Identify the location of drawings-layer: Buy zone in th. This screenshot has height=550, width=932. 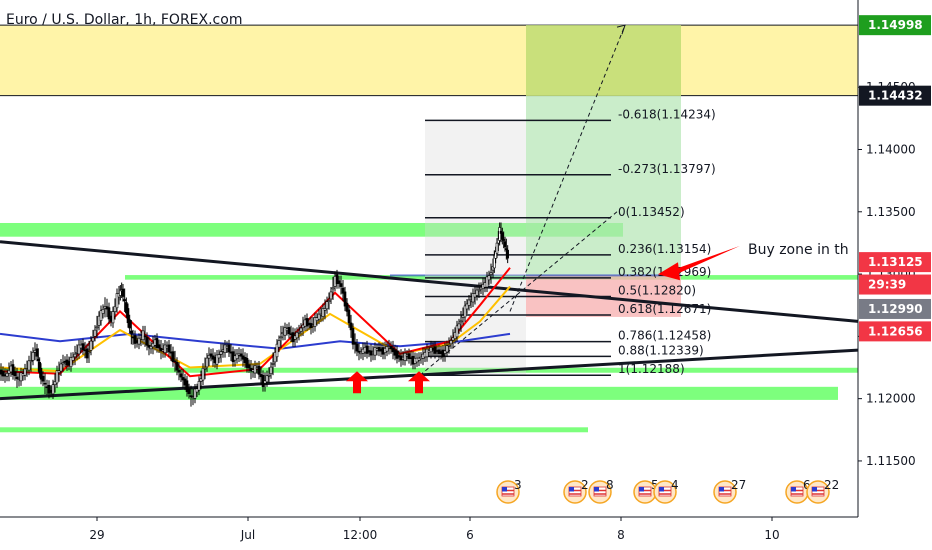
(597, 318).